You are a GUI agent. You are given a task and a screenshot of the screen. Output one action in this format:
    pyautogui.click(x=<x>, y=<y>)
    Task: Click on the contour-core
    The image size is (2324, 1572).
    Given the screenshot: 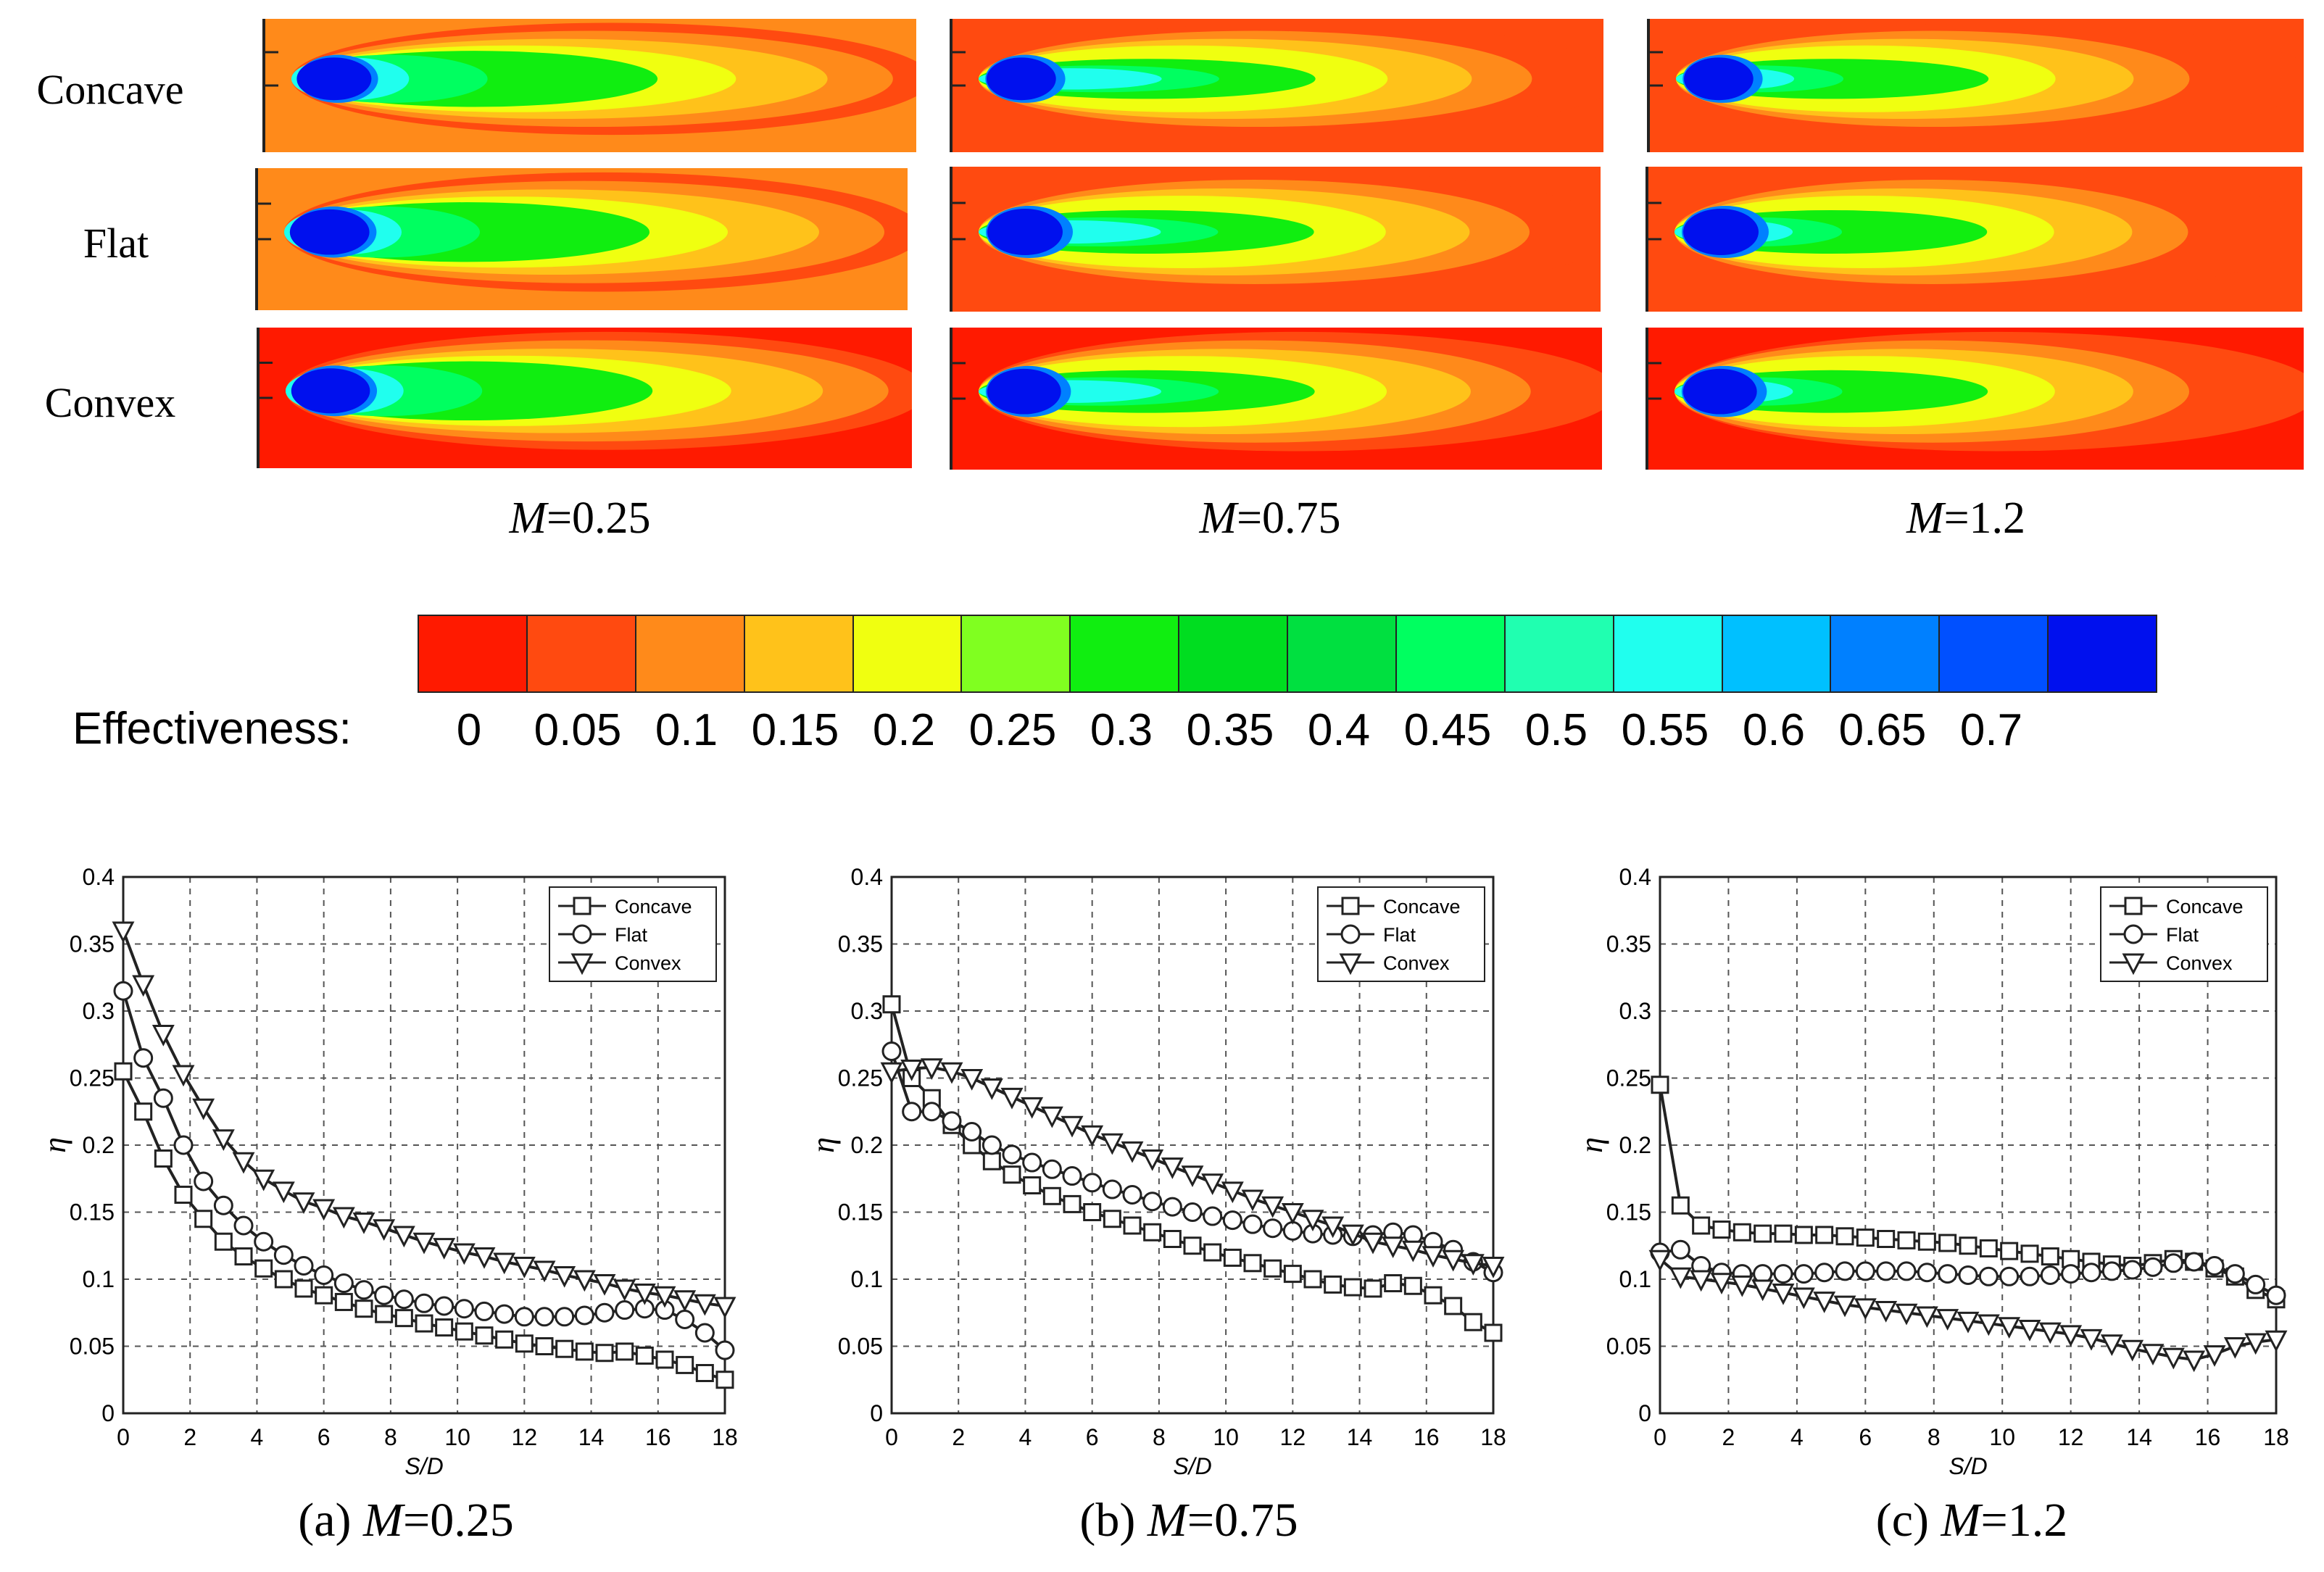 What is the action you would take?
    pyautogui.click(x=1025, y=232)
    